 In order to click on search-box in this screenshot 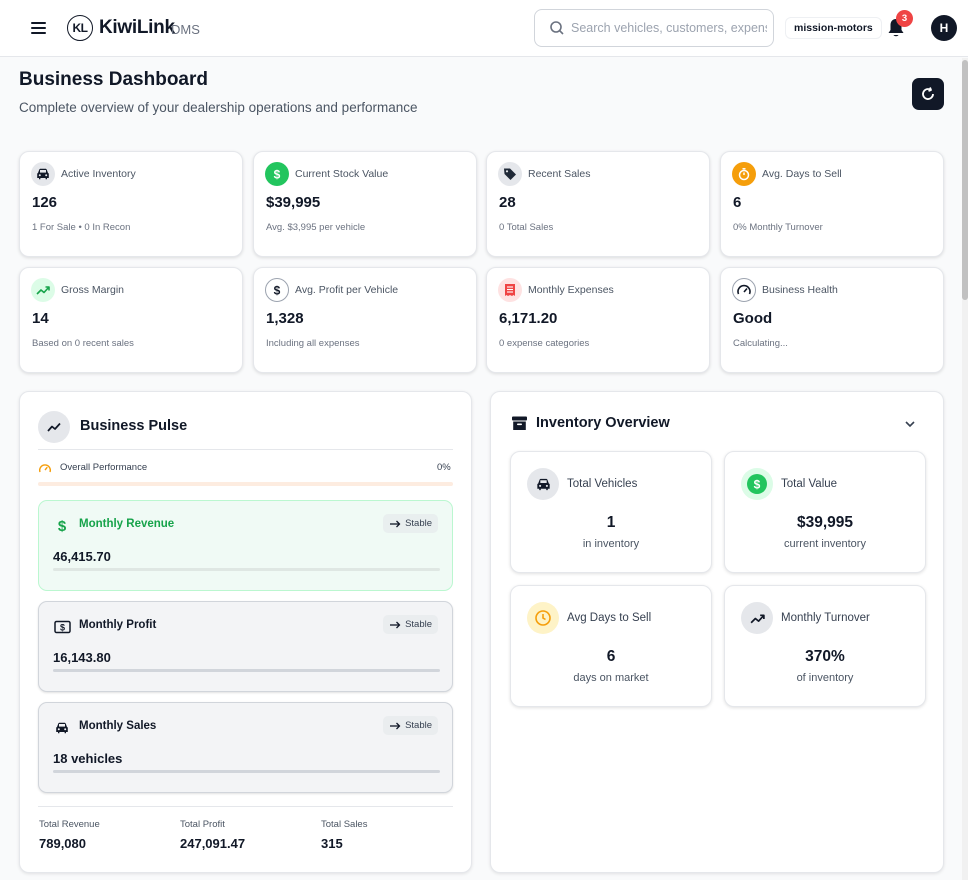, I will do `click(654, 28)`.